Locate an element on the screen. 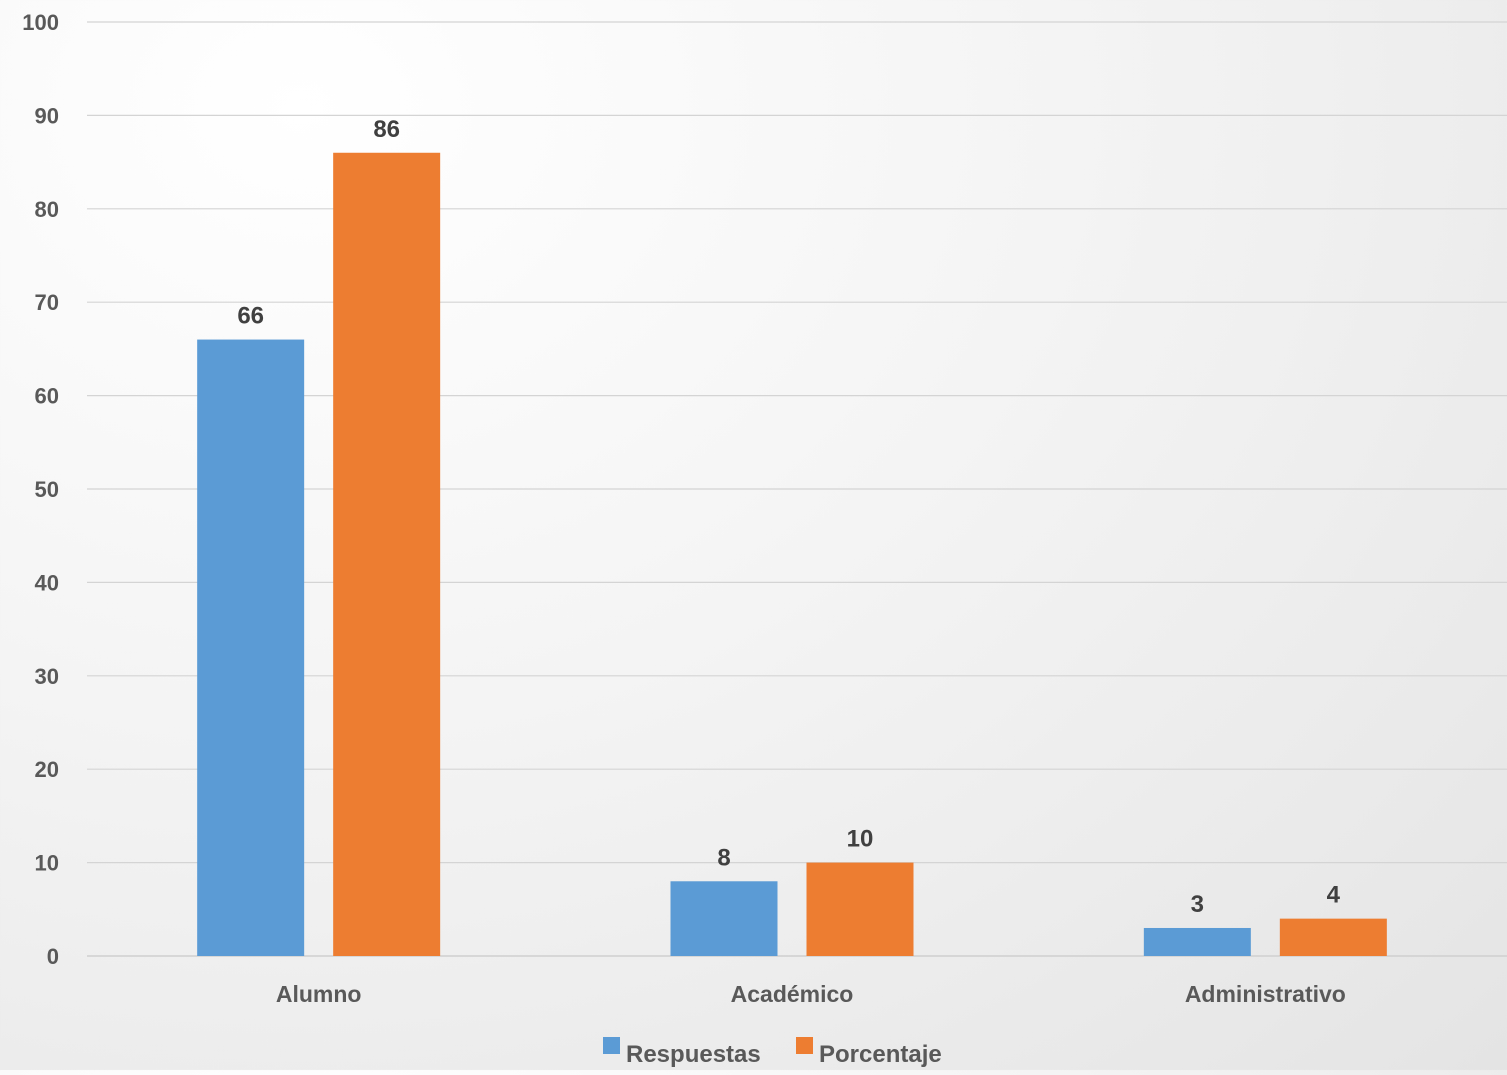 The width and height of the screenshot is (1507, 1075). data-label: 4 is located at coordinates (1334, 895).